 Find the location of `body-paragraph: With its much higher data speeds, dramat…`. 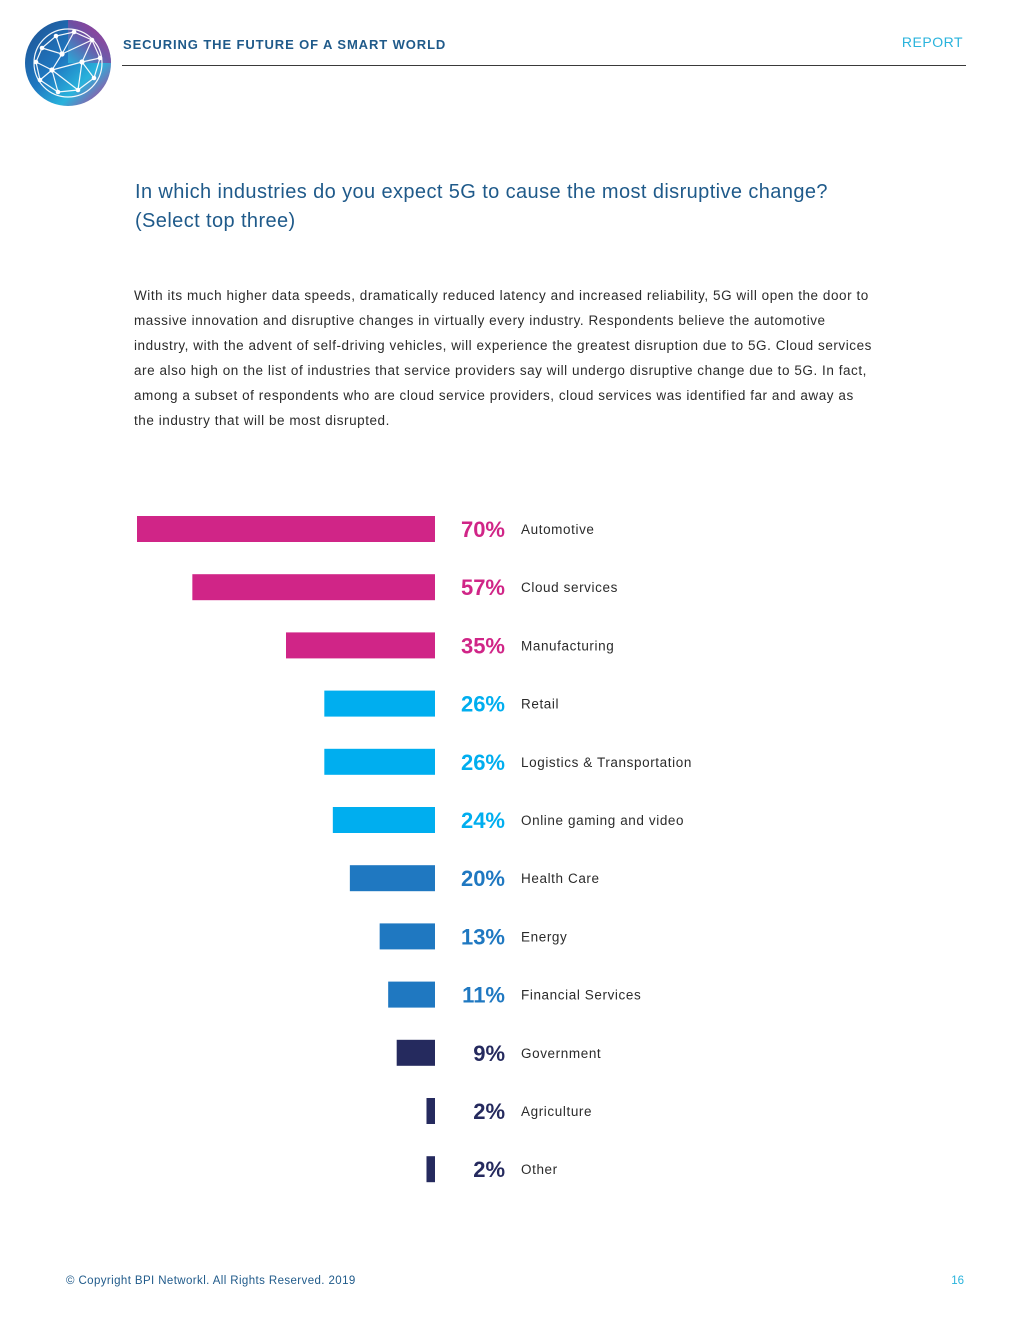

body-paragraph: With its much higher data speeds, dramat… is located at coordinates (503, 358).